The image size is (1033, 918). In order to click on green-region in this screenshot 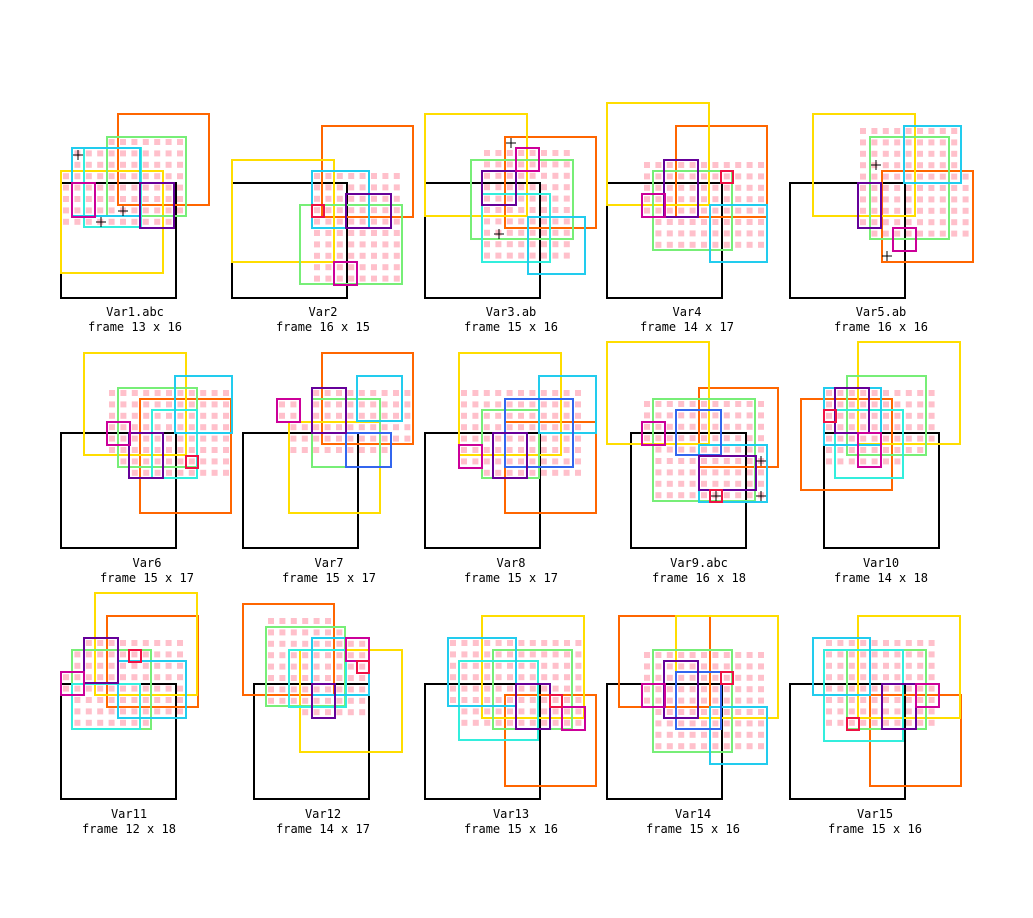, I will do `click(692, 210)`.